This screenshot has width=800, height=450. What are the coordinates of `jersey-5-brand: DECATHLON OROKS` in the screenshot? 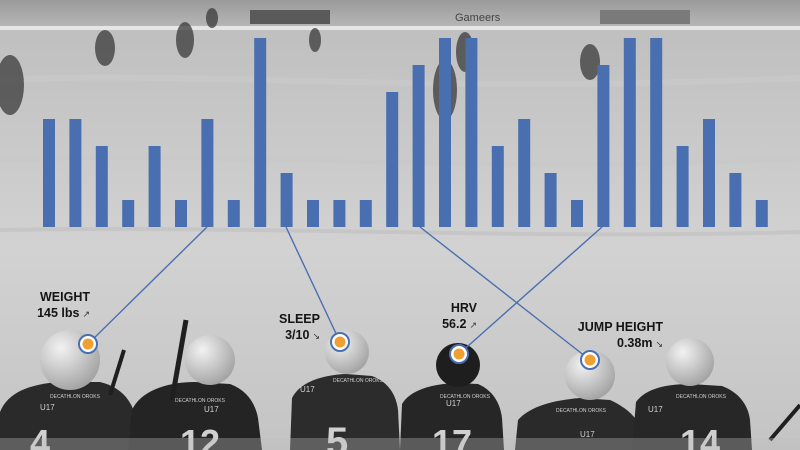 It's located at (581, 411).